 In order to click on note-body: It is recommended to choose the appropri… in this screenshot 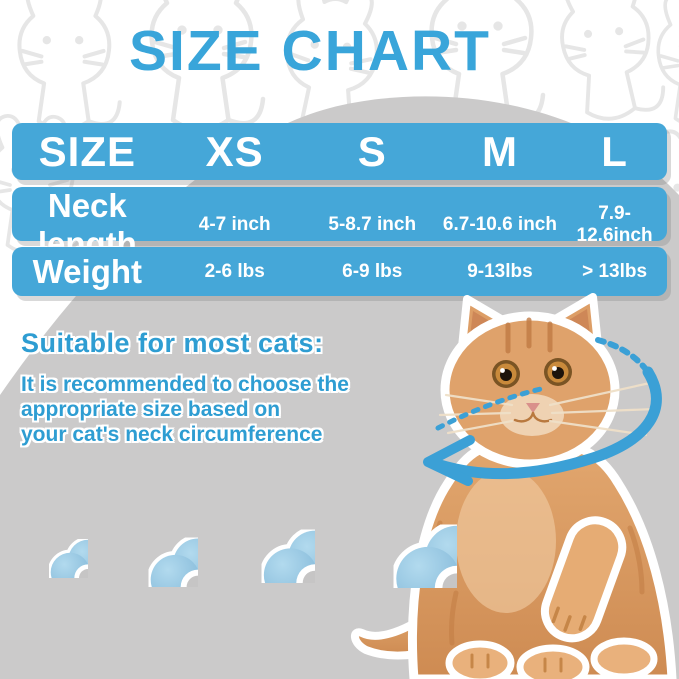, I will do `click(185, 409)`.